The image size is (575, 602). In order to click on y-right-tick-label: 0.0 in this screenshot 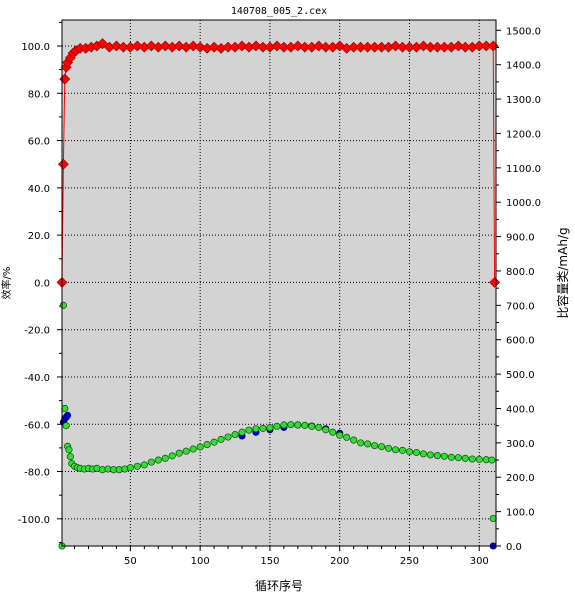, I will do `click(514, 547)`.